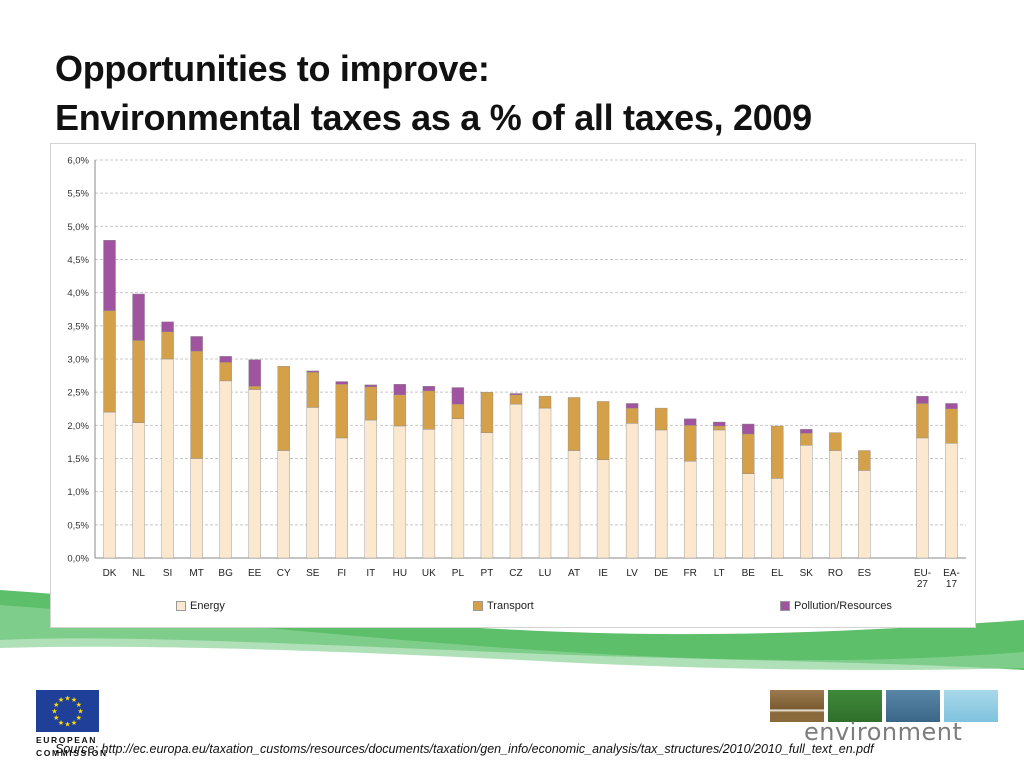 This screenshot has width=1024, height=768. Describe the element at coordinates (272, 68) in the screenshot. I see `title-line-1: Opportunities to improve:` at that location.